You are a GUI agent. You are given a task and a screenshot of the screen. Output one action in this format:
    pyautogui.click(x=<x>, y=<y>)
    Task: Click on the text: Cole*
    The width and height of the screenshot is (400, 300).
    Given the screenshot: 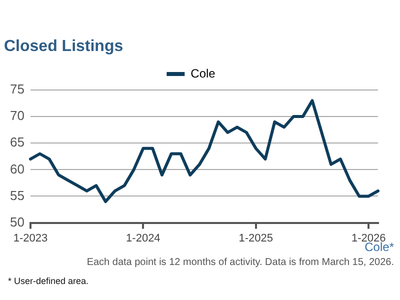 What is the action you would take?
    pyautogui.click(x=379, y=247)
    